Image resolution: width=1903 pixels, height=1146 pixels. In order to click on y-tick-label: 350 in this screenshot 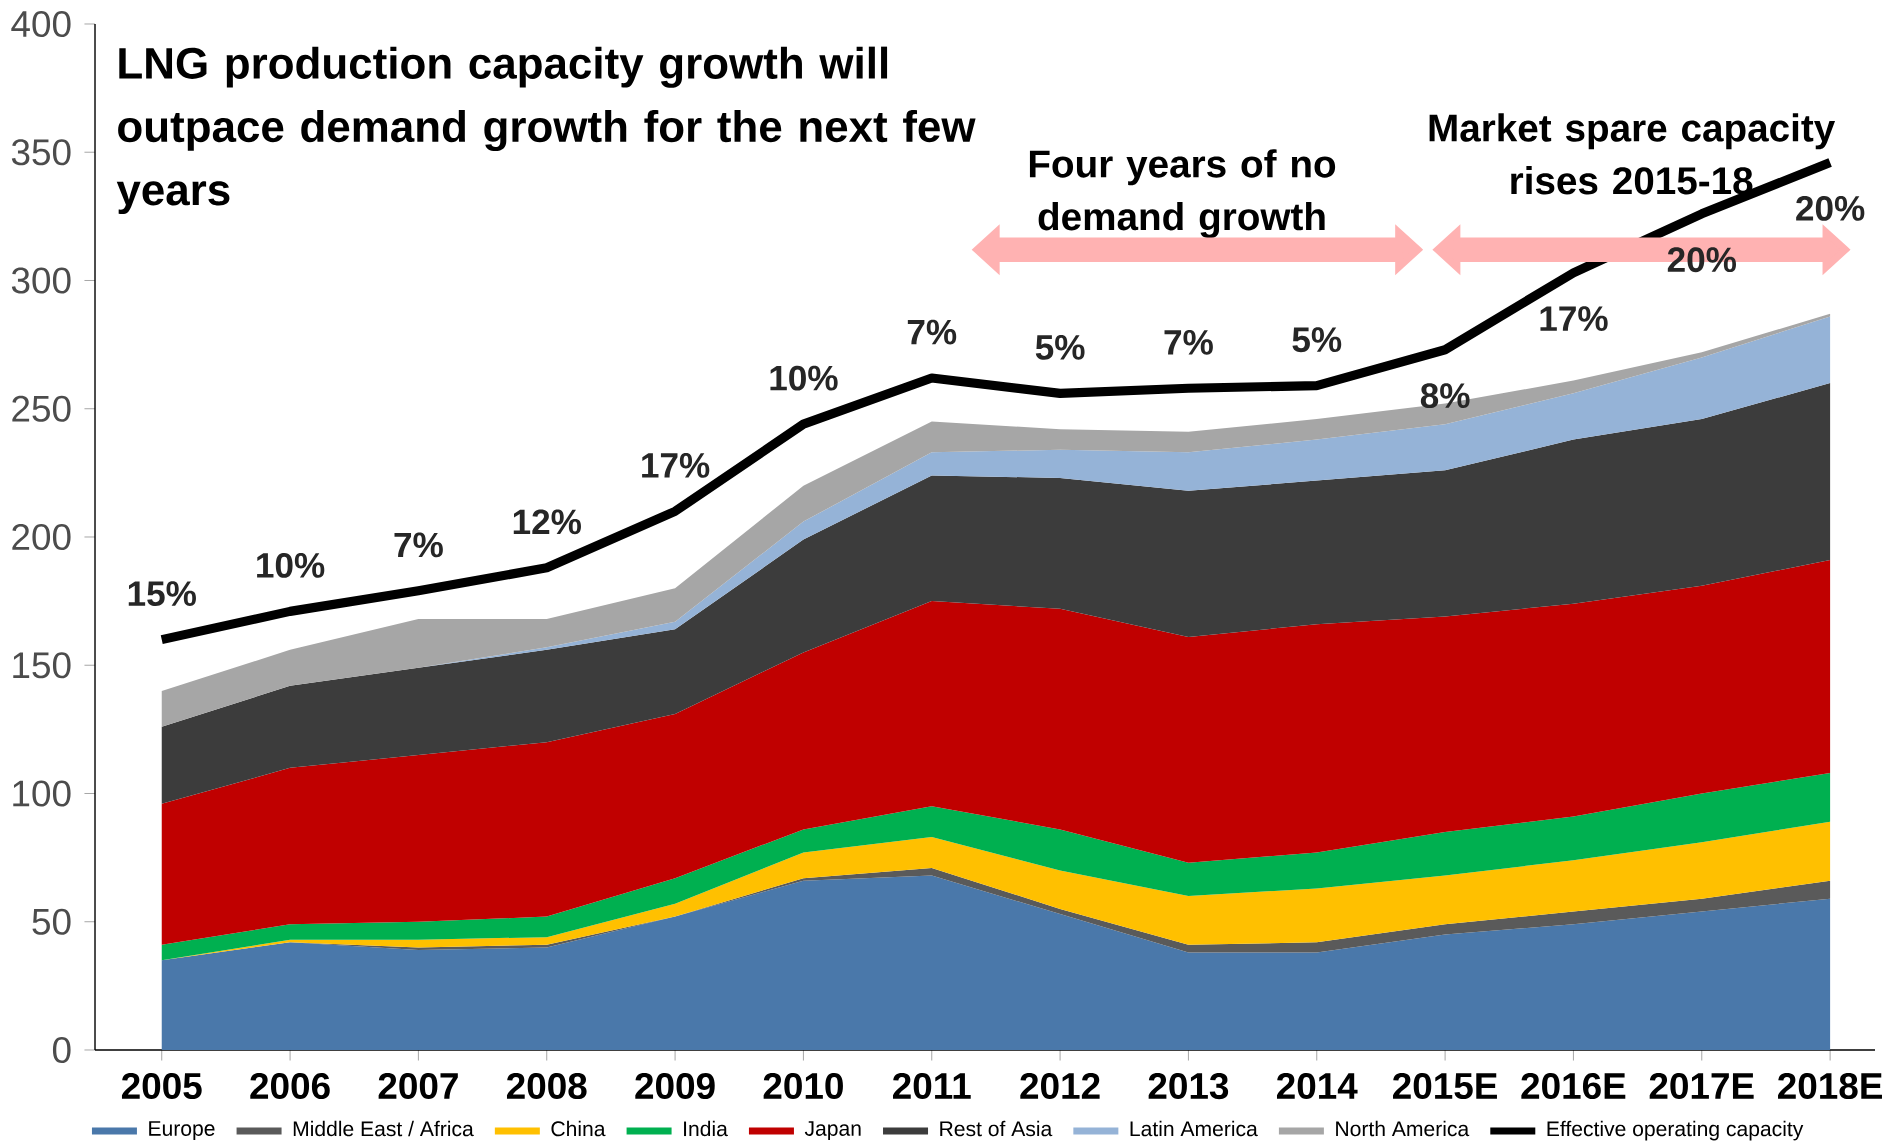, I will do `click(41, 152)`.